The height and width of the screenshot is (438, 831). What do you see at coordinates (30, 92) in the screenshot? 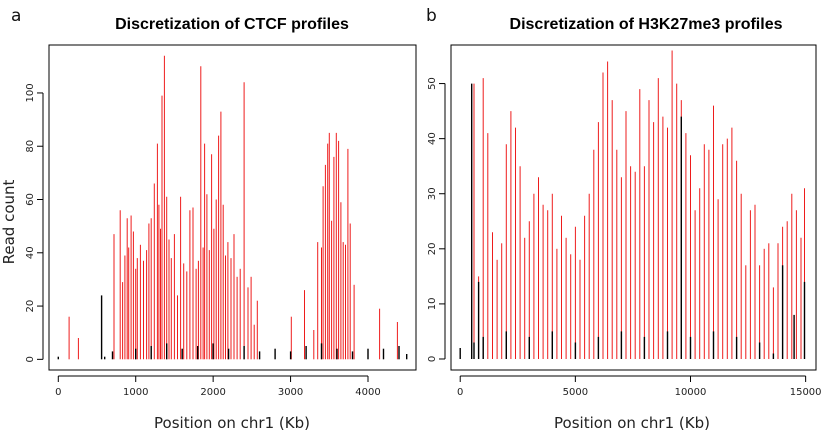
I see `panel-a-y-tick-label: 100` at bounding box center [30, 92].